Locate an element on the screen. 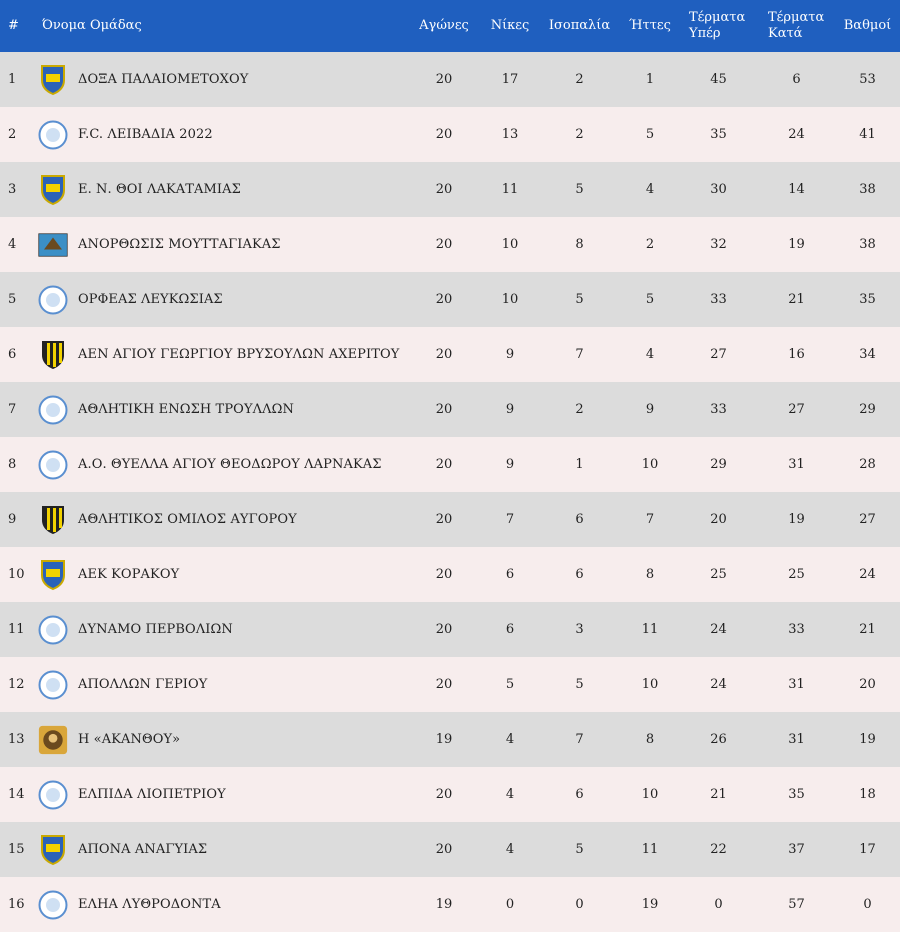 This screenshot has width=900, height=932. striped-shield-icon is located at coordinates (53, 355).